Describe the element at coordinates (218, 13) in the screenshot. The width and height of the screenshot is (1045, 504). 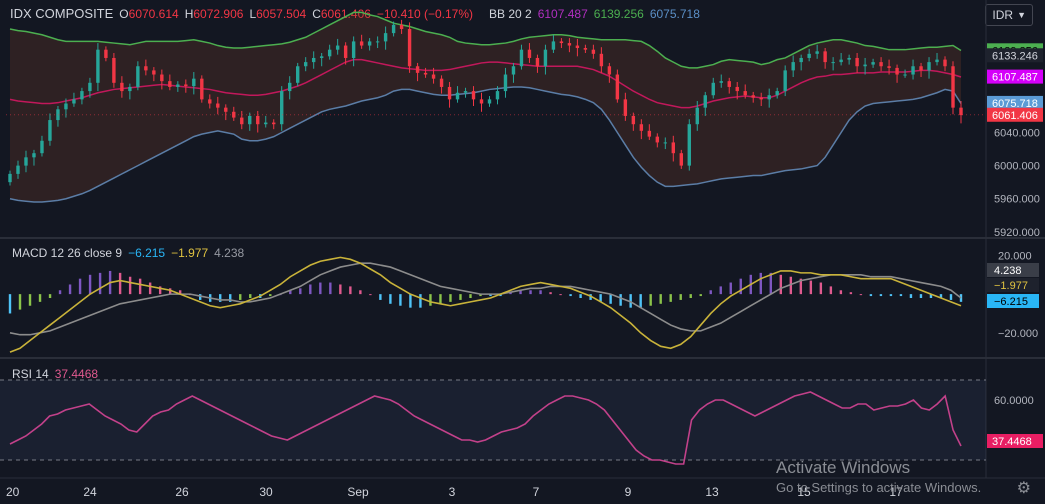
I see `high-value: 6072.906` at that location.